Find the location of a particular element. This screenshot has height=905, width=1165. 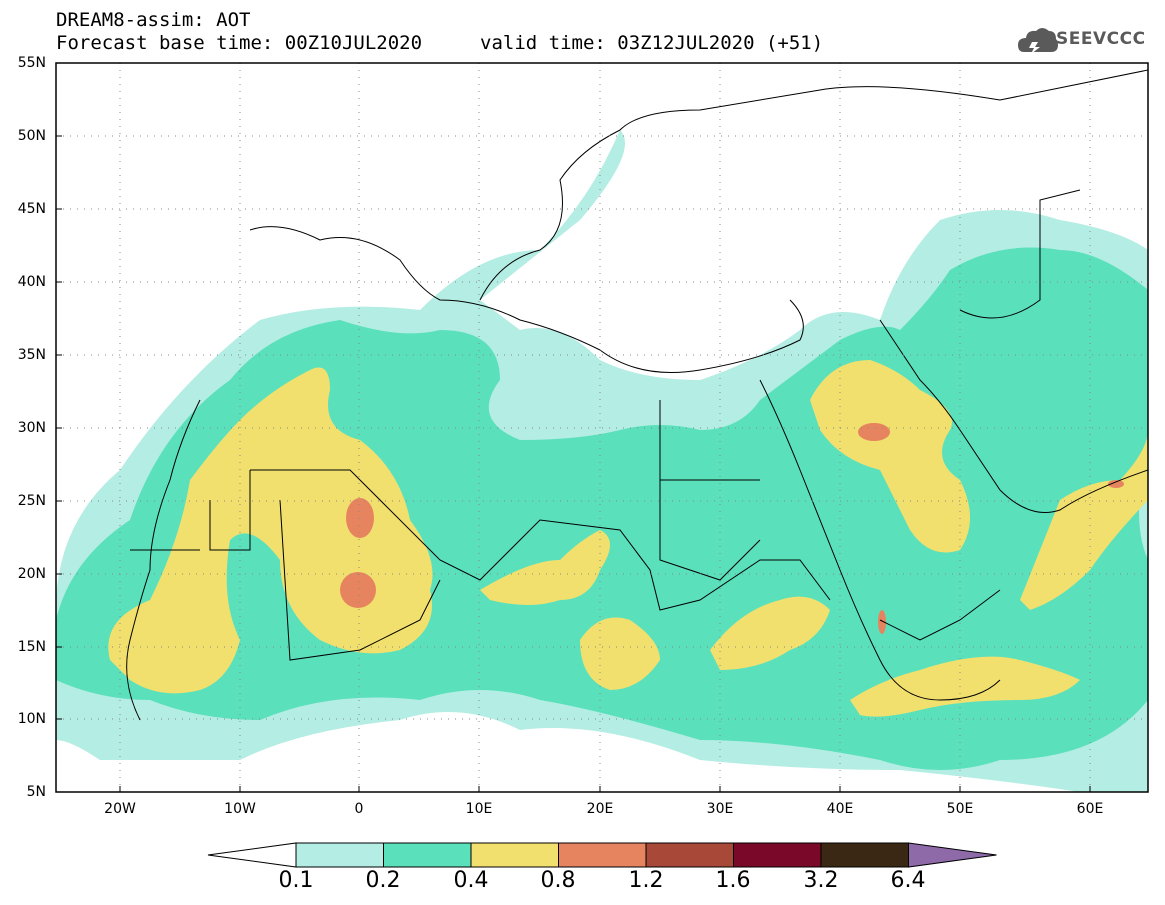

lat-label-5n: 5N is located at coordinates (36, 792).